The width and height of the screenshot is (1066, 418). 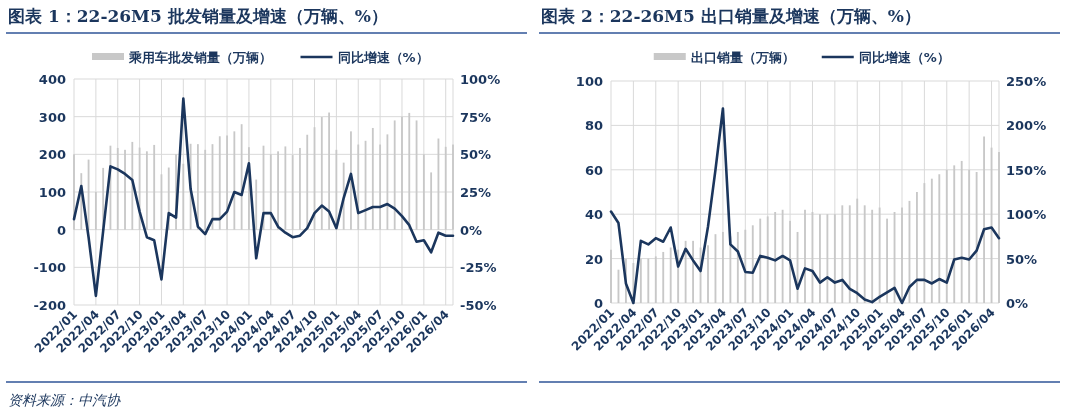 What do you see at coordinates (1026, 81) in the screenshot?
I see `y2-tick-label: 250%` at bounding box center [1026, 81].